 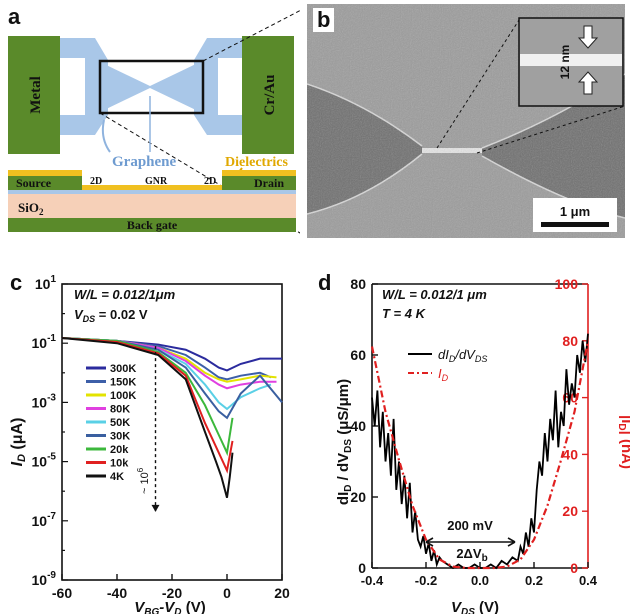 I want to click on source-label: Source, so click(x=34, y=183).